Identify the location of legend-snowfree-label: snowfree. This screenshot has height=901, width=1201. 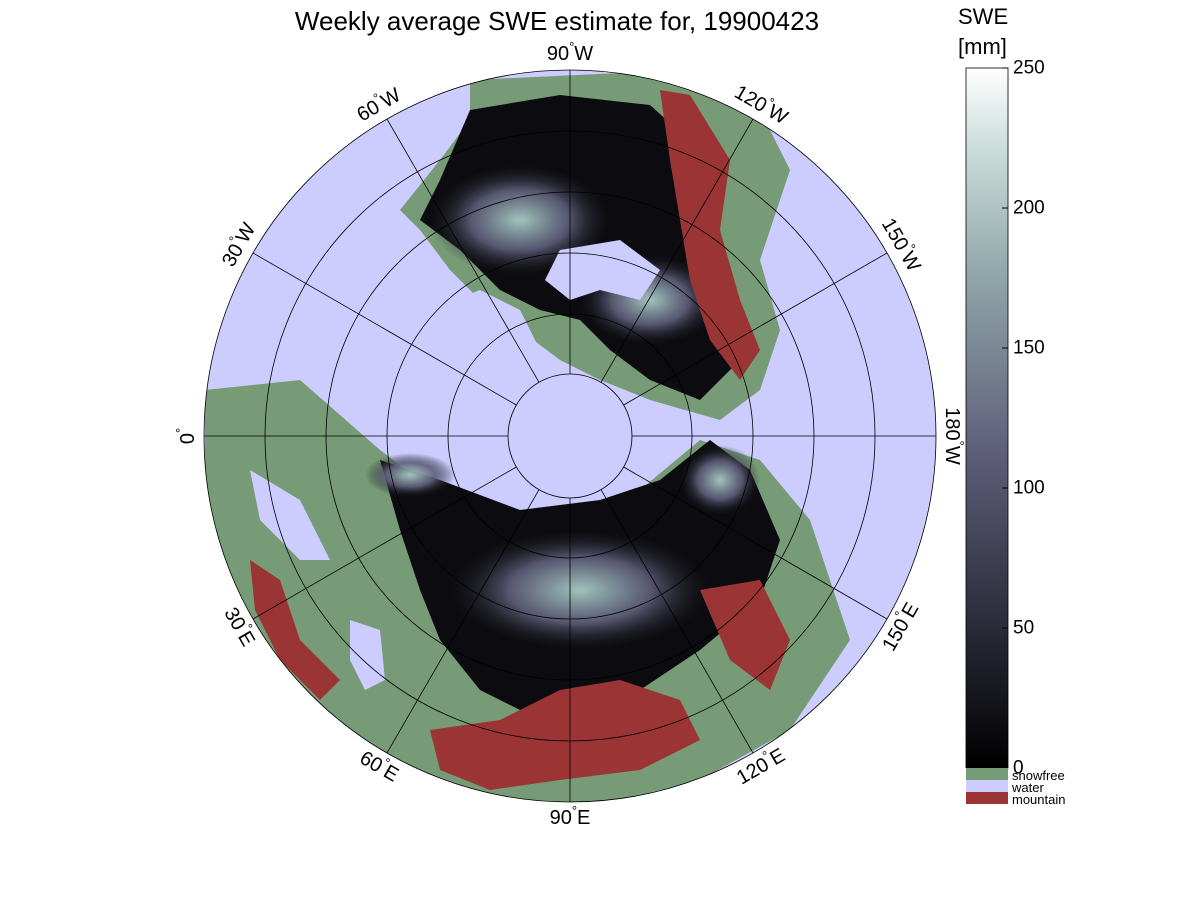
(1038, 775).